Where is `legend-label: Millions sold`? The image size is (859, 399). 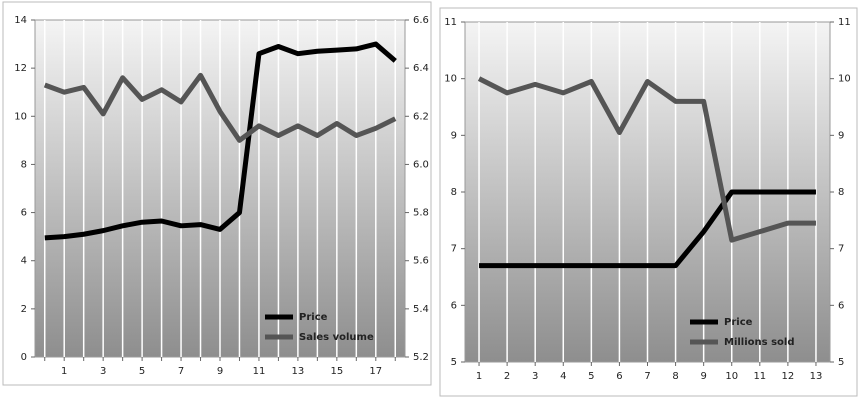 legend-label: Millions sold is located at coordinates (759, 342).